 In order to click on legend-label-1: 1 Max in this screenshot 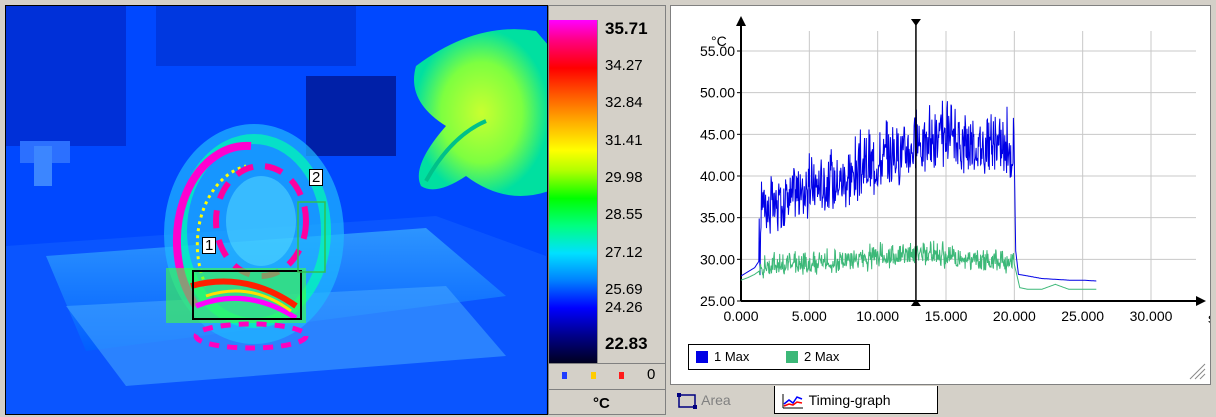, I will do `click(732, 356)`.